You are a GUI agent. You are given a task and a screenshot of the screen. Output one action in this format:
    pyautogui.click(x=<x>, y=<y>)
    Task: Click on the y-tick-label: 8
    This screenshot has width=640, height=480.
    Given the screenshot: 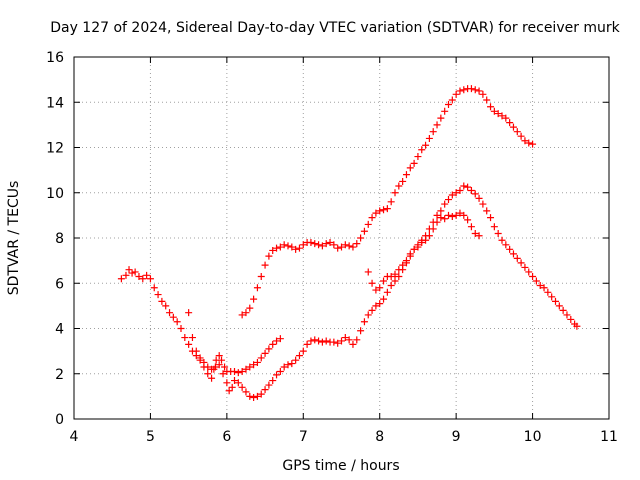 What is the action you would take?
    pyautogui.click(x=59, y=239)
    